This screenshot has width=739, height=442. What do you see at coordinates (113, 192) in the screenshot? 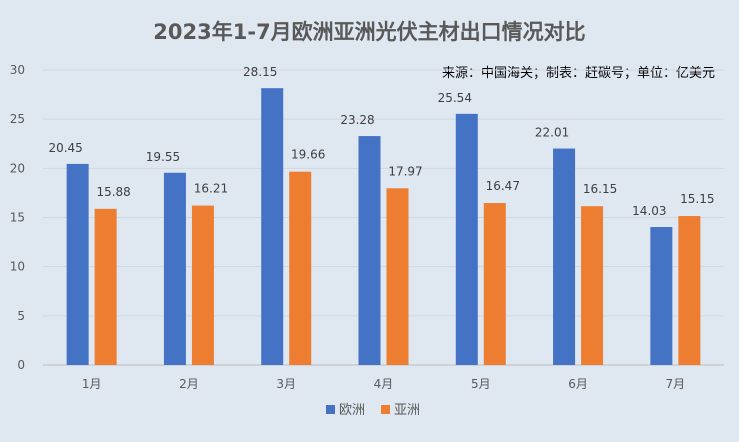
I see `data-label: 15.88` at bounding box center [113, 192].